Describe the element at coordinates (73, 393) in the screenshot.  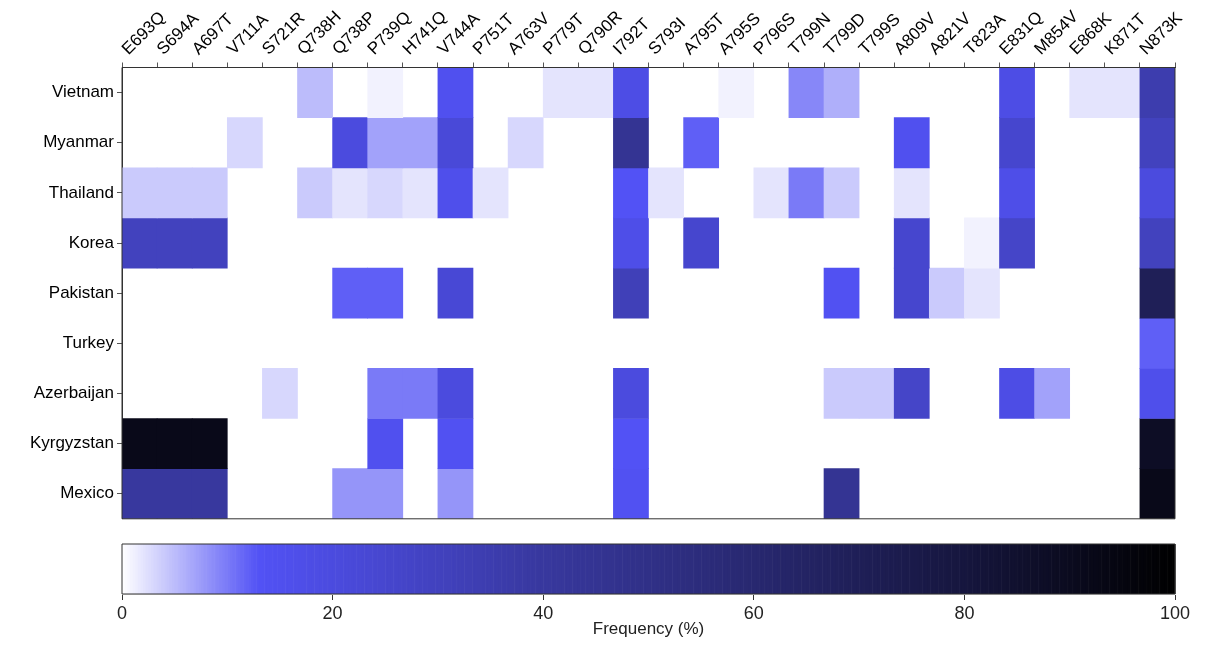
I see `y-tick-label: Azerbaijan` at that location.